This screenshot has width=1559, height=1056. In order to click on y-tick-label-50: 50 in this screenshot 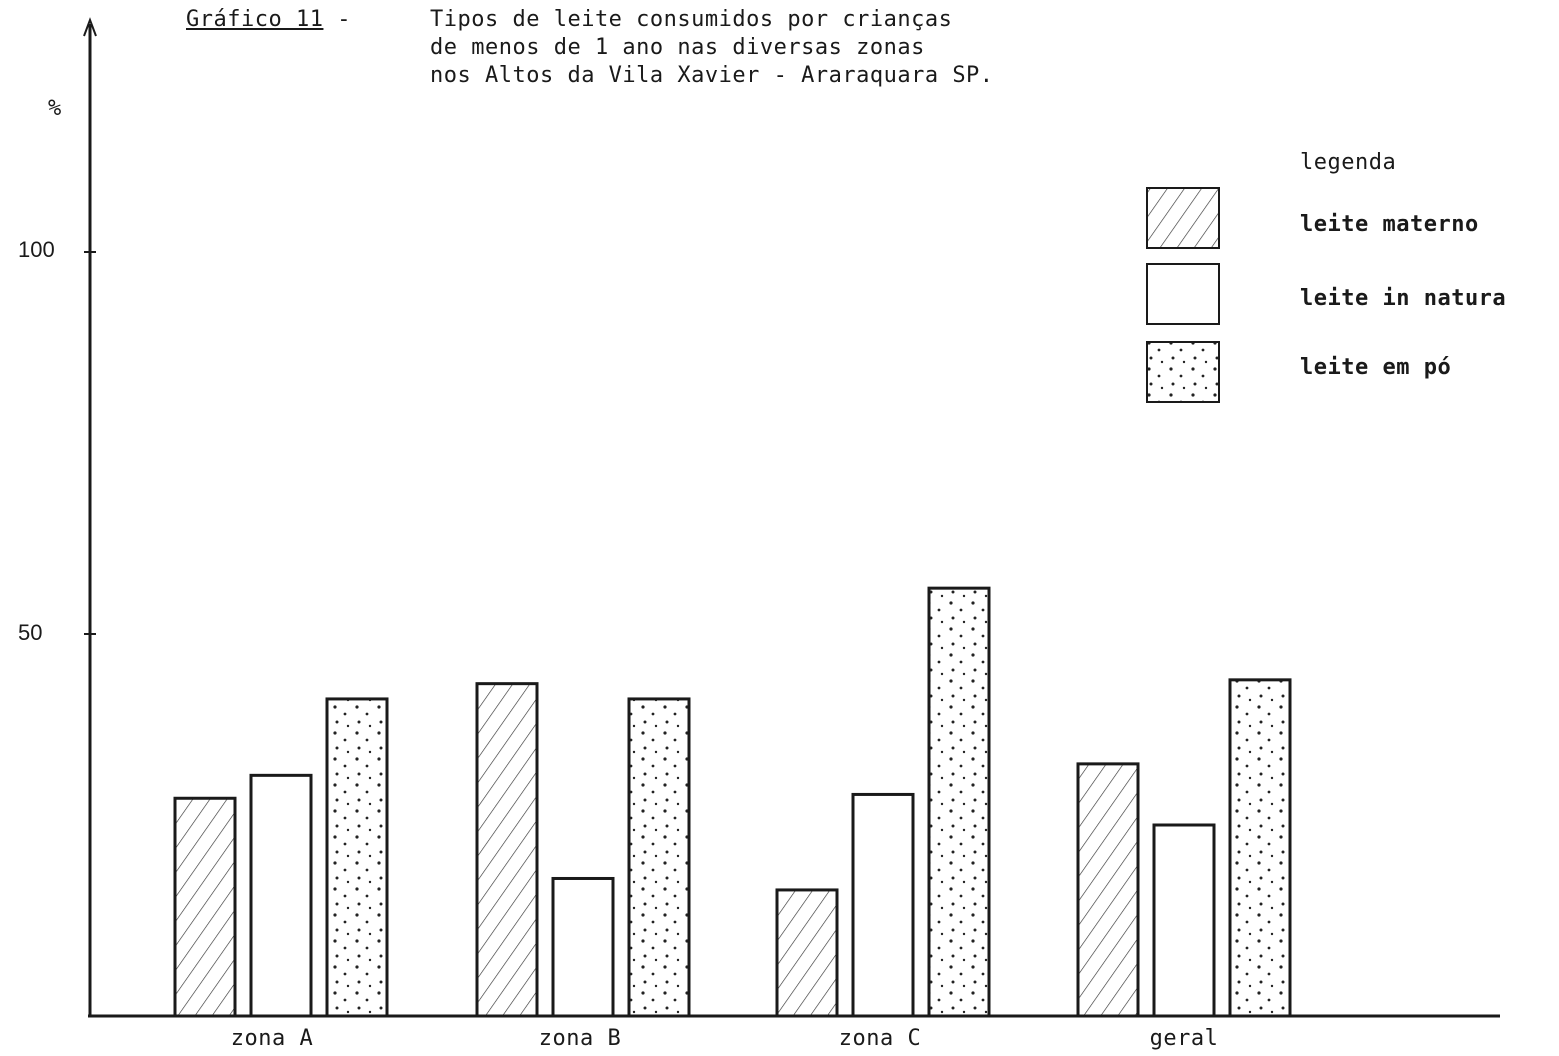, I will do `click(30, 632)`.